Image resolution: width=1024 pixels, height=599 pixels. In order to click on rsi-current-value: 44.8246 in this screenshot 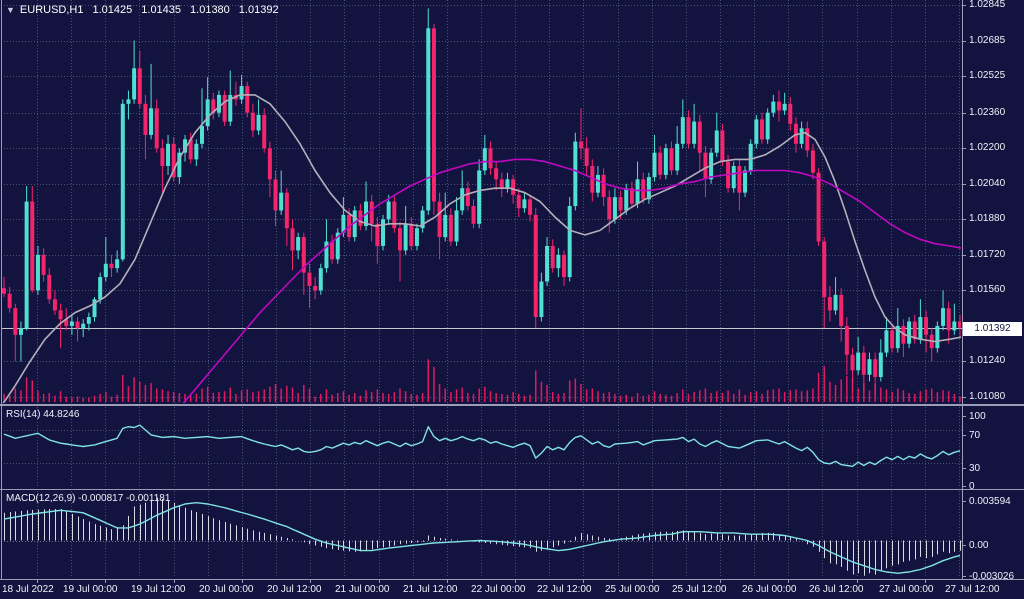, I will do `click(61, 414)`.